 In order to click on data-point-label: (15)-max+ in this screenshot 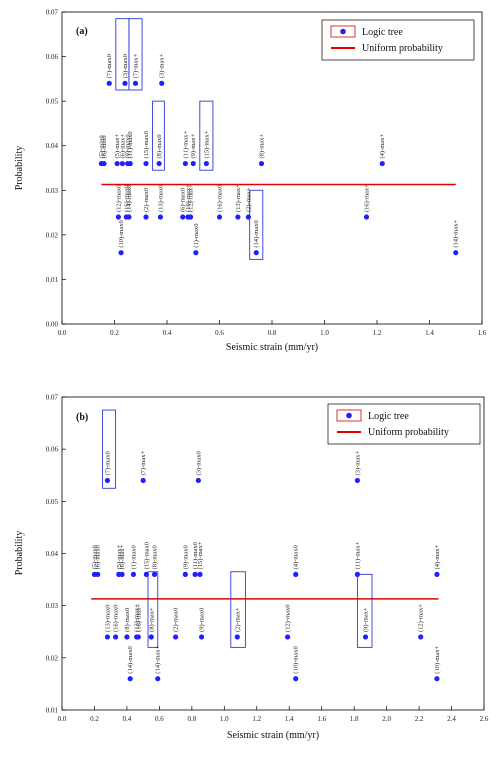, I will do `click(200, 555)`.